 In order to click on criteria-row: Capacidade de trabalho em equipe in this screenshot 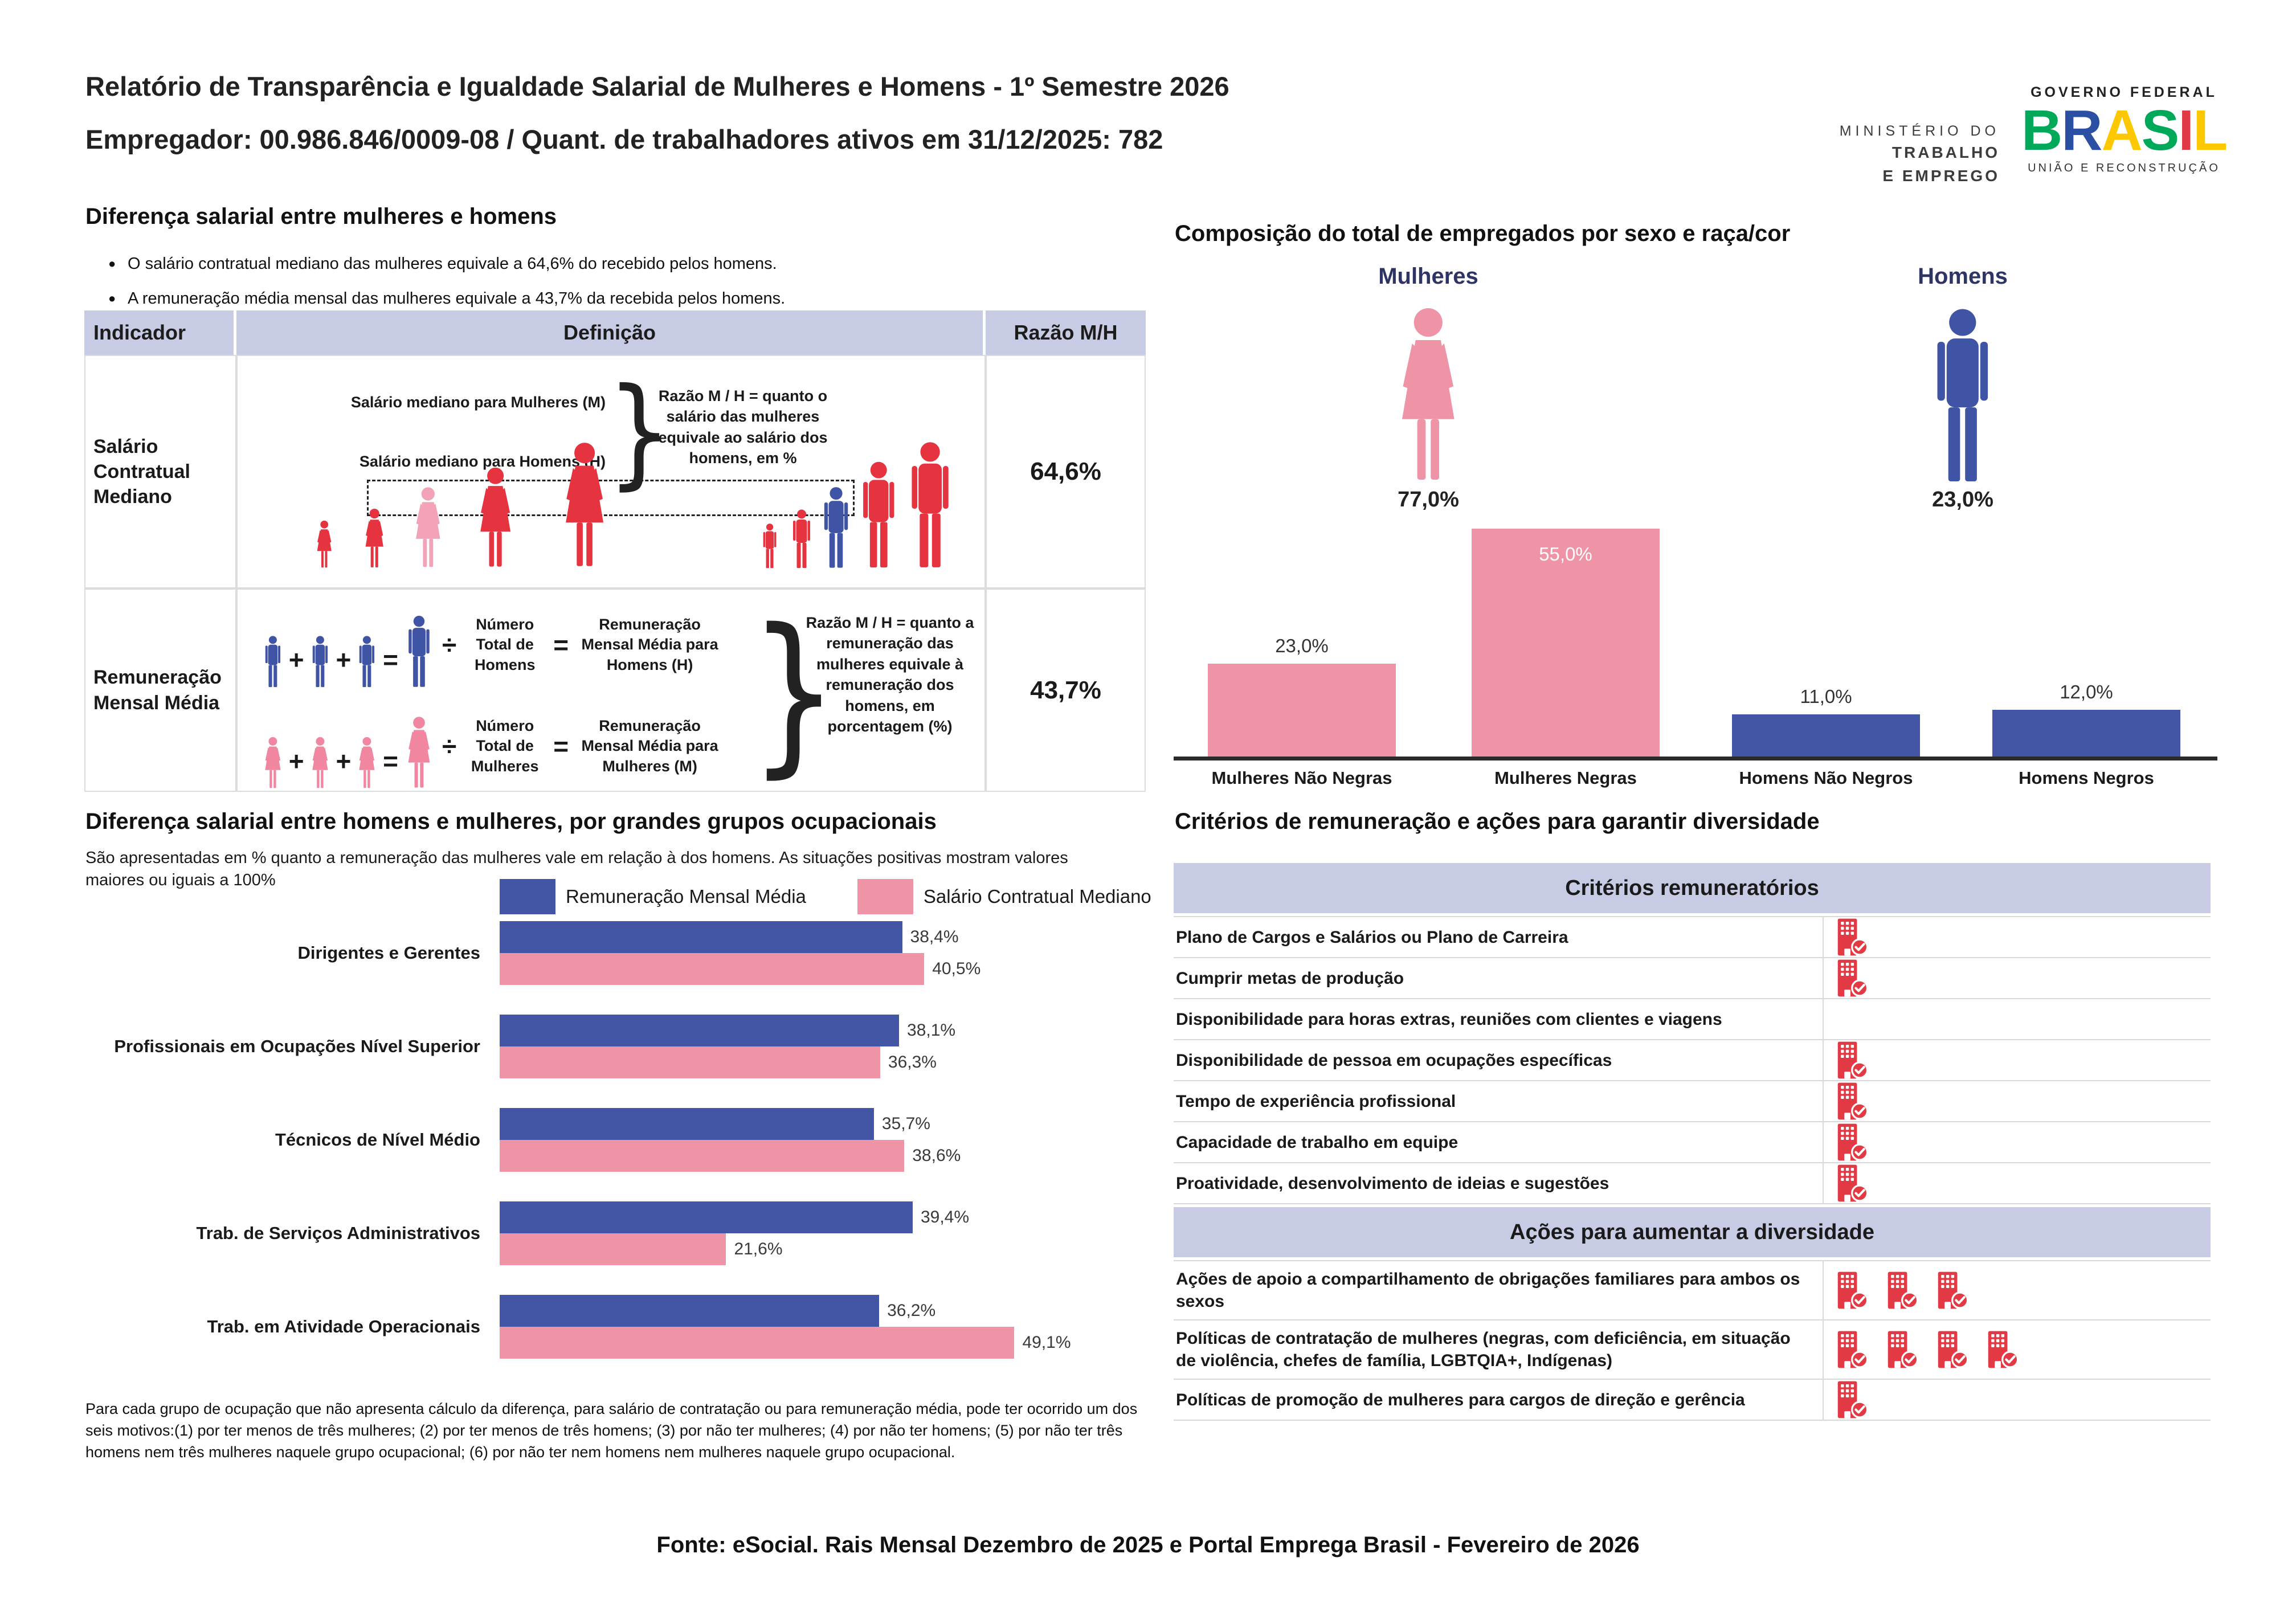, I will do `click(1693, 1142)`.